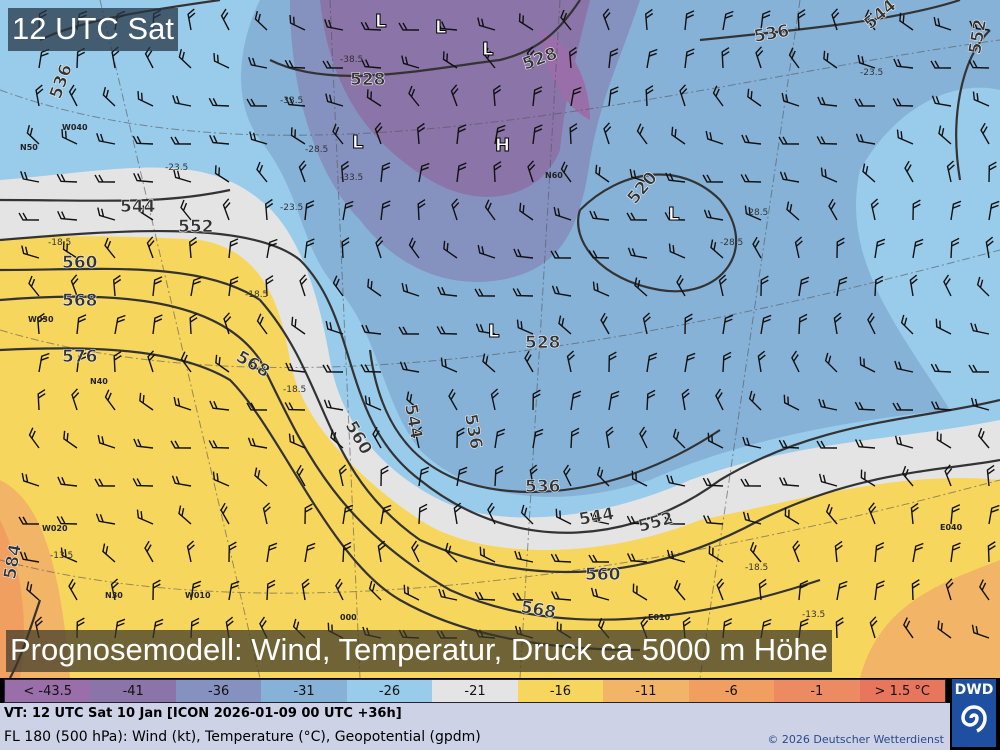 The image size is (1000, 750). I want to click on contour-label: 536, so click(543, 487).